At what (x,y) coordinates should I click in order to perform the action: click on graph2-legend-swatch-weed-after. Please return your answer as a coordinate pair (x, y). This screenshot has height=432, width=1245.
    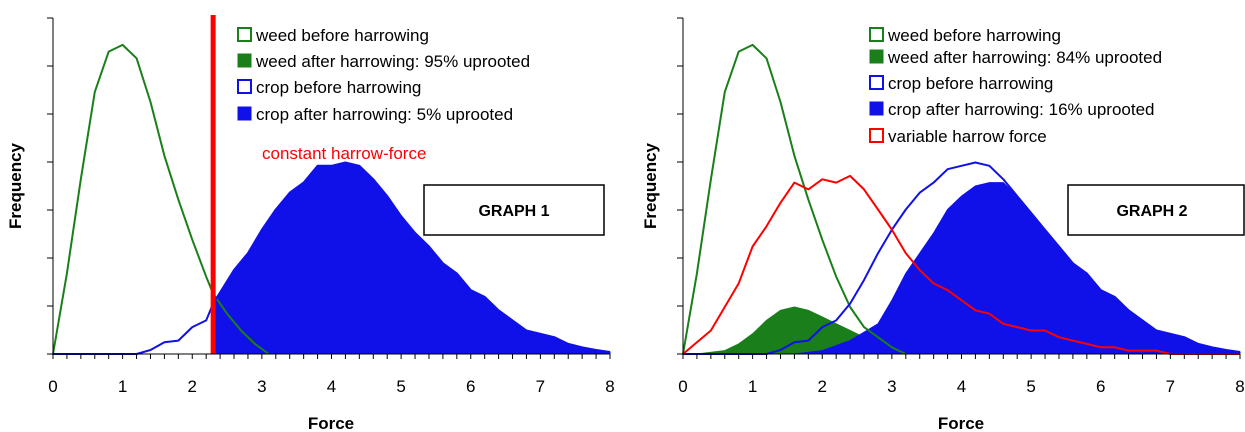
    Looking at the image, I should click on (876, 56).